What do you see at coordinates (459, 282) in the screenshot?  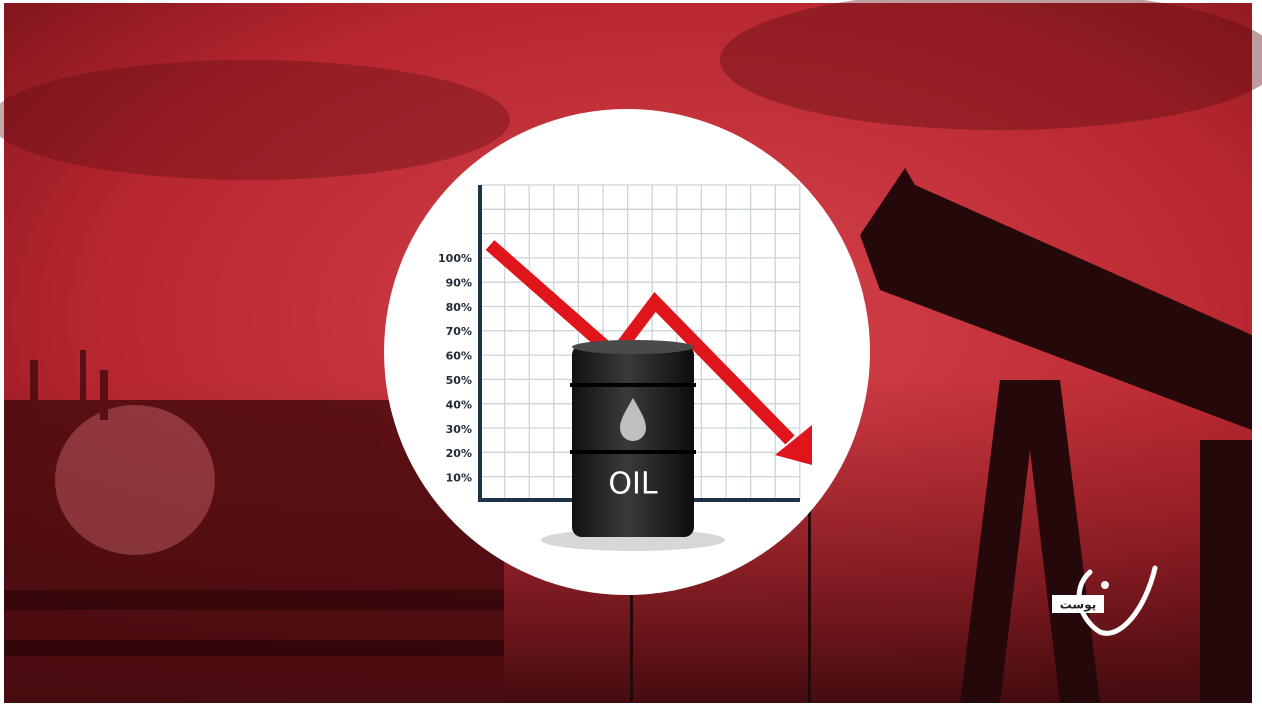 I see `axis-label: 90%` at bounding box center [459, 282].